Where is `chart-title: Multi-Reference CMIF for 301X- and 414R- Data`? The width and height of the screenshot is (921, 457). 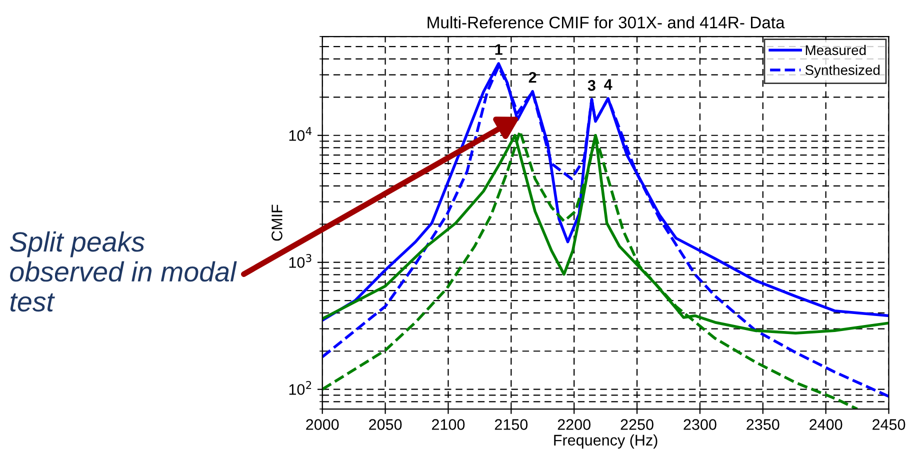
chart-title: Multi-Reference CMIF for 301X- and 414R- Data is located at coordinates (606, 22).